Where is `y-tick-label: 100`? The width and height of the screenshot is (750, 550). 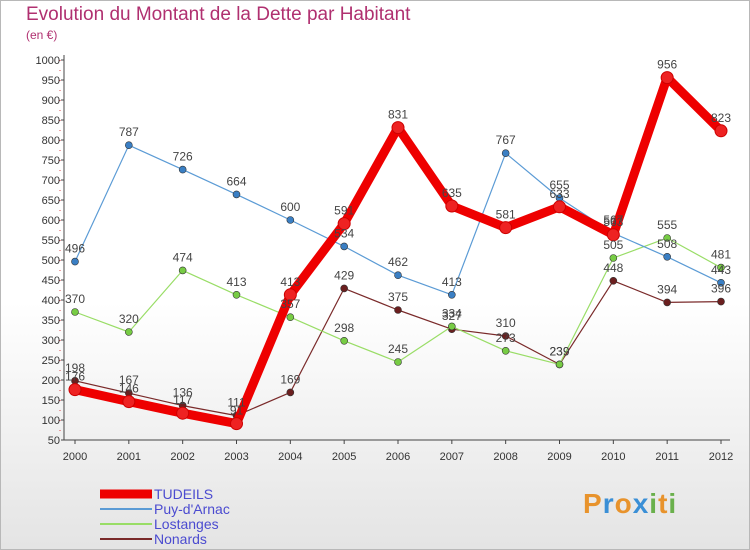
y-tick-label: 100 is located at coordinates (51, 421).